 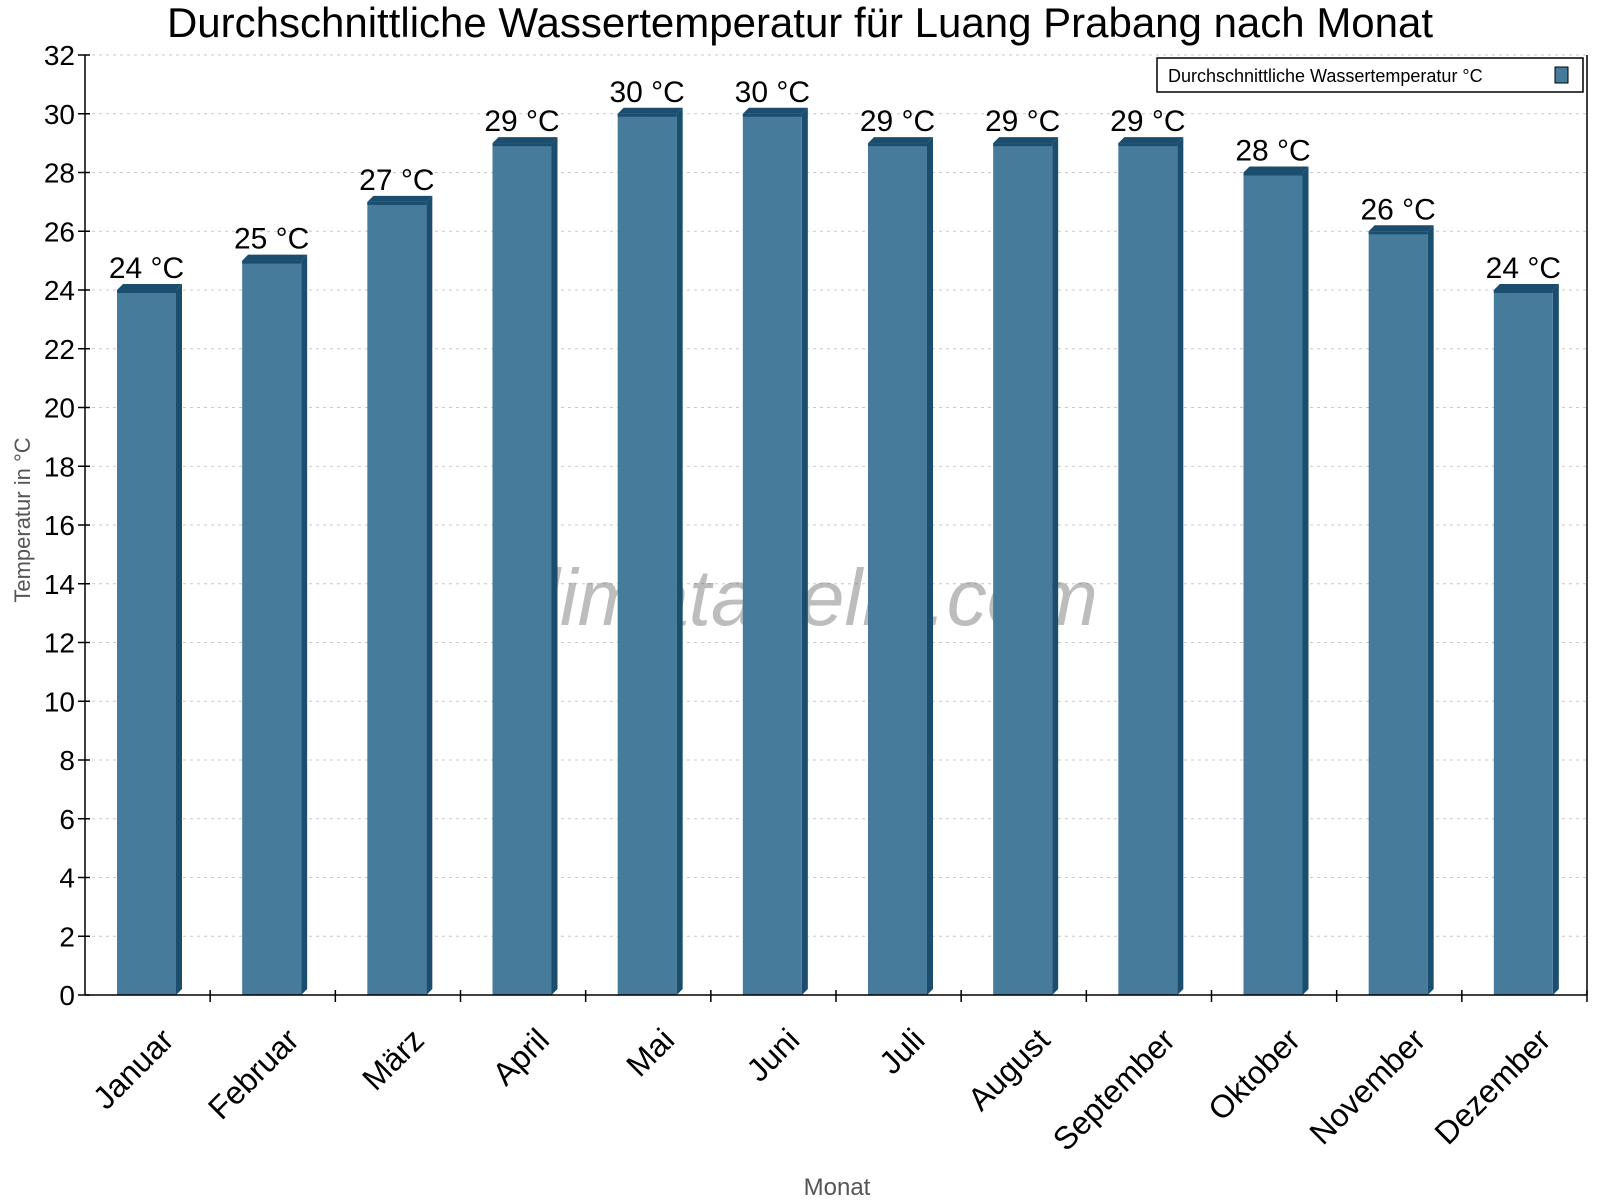 I want to click on y-tick-label: 18, so click(x=59, y=466).